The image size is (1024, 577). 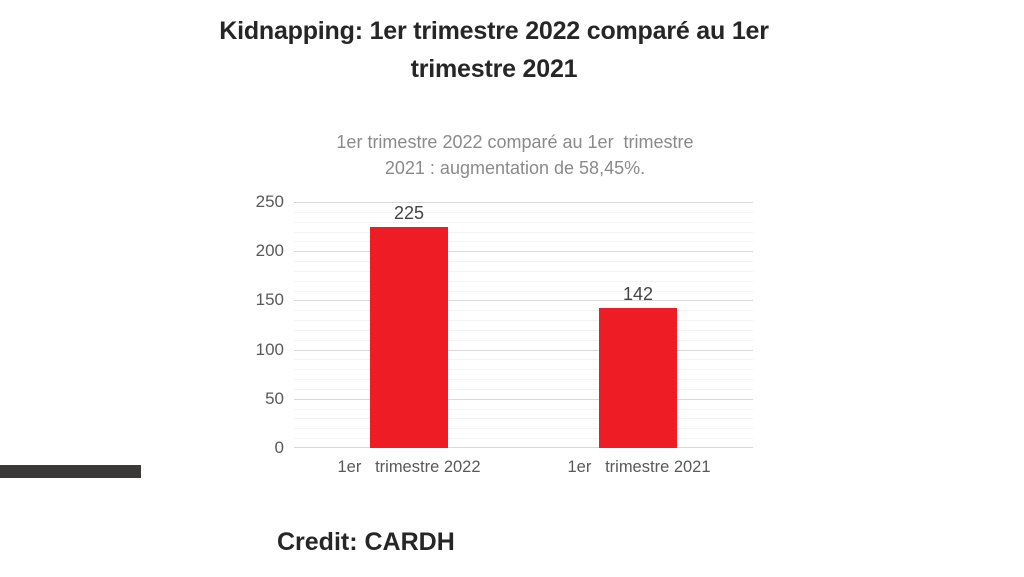 What do you see at coordinates (269, 299) in the screenshot?
I see `y-axis-tick-label: 150` at bounding box center [269, 299].